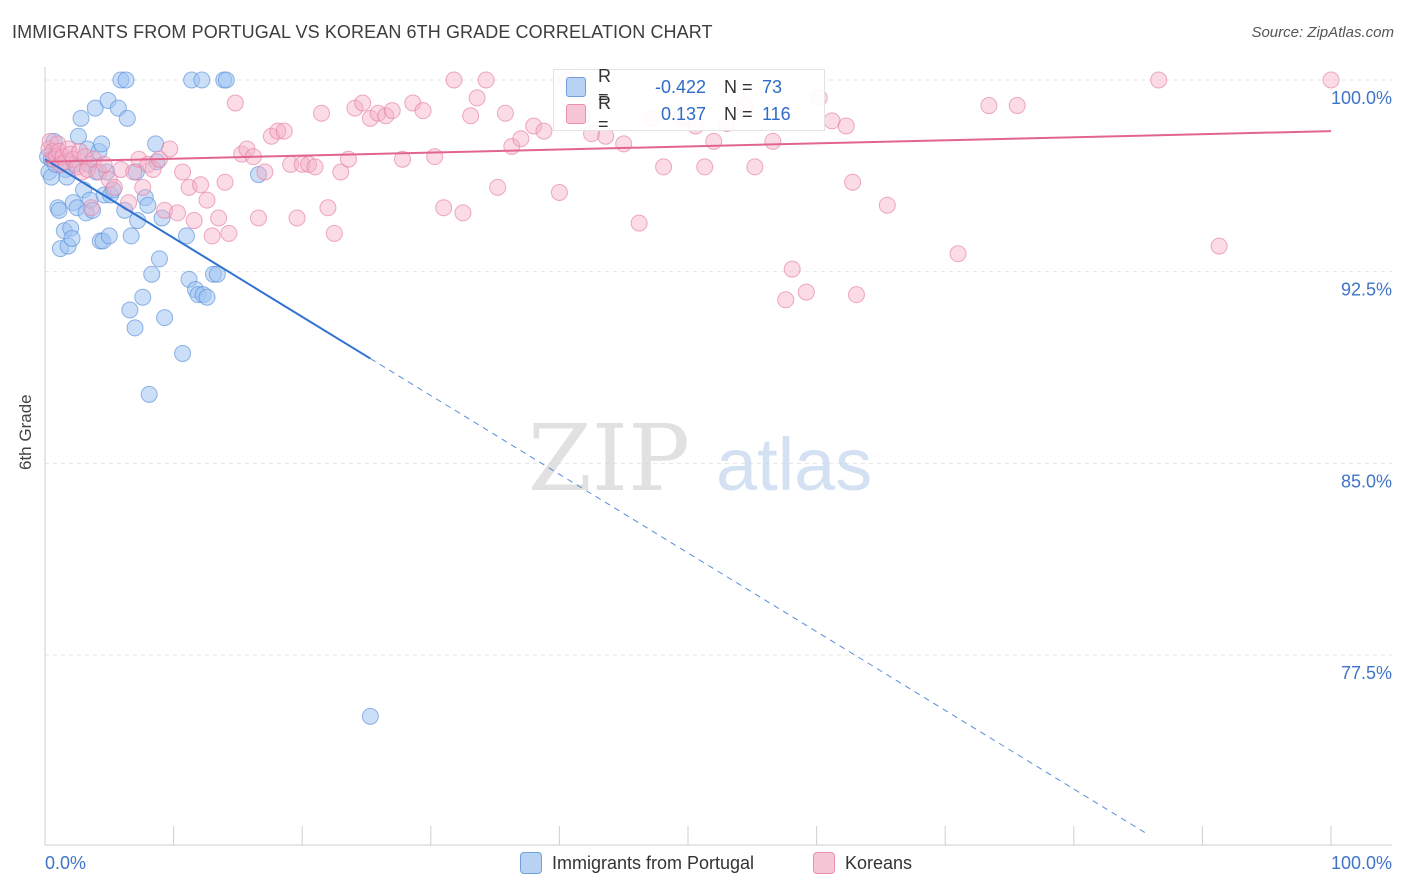 This screenshot has height=892, width=1406. I want to click on watermark-zip: ZIP, so click(609, 458).